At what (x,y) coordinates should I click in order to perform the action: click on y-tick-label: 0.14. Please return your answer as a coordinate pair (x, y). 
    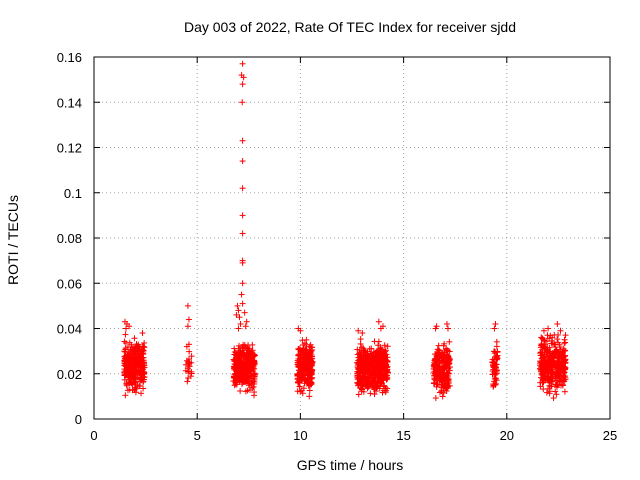
    Looking at the image, I should click on (69, 102).